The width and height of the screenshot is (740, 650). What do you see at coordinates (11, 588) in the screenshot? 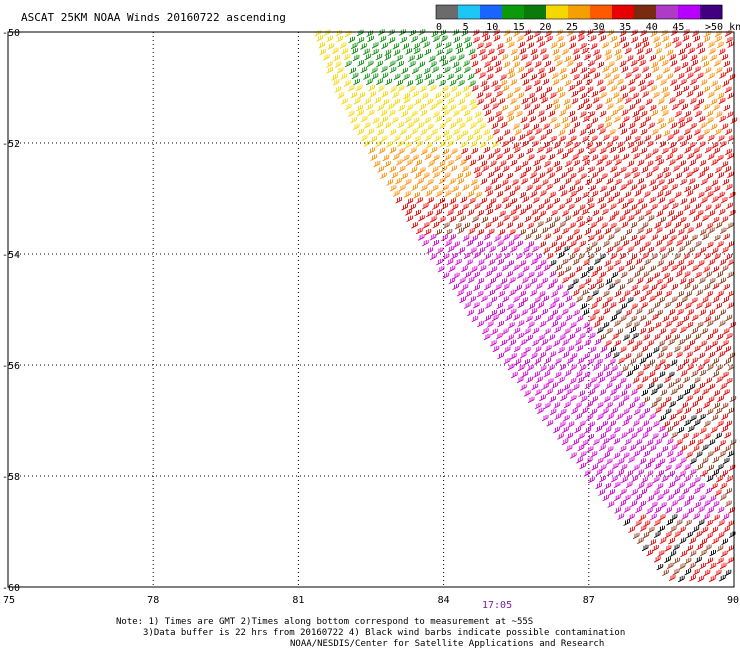
I see `lat-tick-label: -60` at bounding box center [11, 588].